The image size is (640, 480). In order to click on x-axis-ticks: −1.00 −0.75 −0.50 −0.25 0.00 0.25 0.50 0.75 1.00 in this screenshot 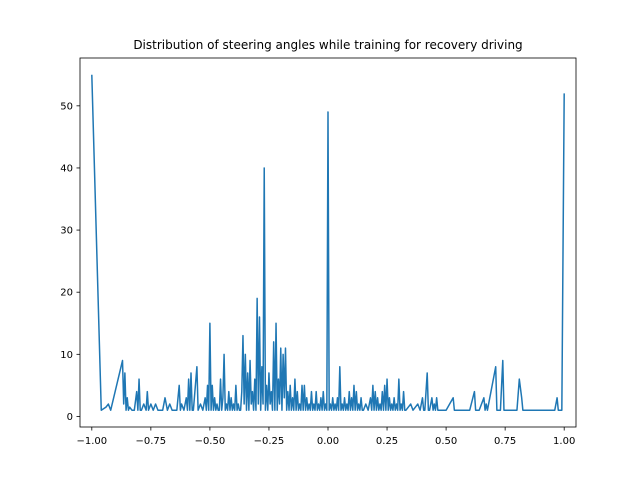, I will do `click(325, 437)`.